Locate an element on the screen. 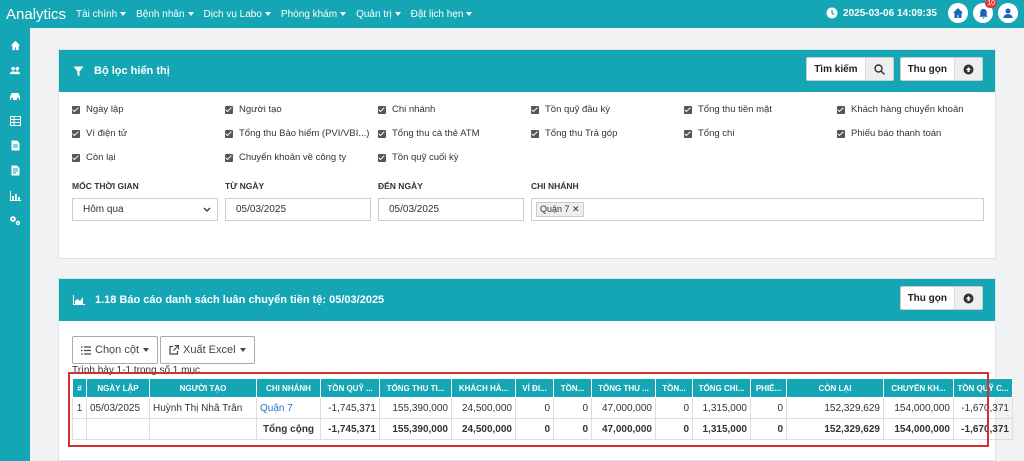 This screenshot has width=1024, height=461. checkbox-chuyen-khoan-ve-cong-ty: Chuyển khoản về công ty is located at coordinates (285, 157).